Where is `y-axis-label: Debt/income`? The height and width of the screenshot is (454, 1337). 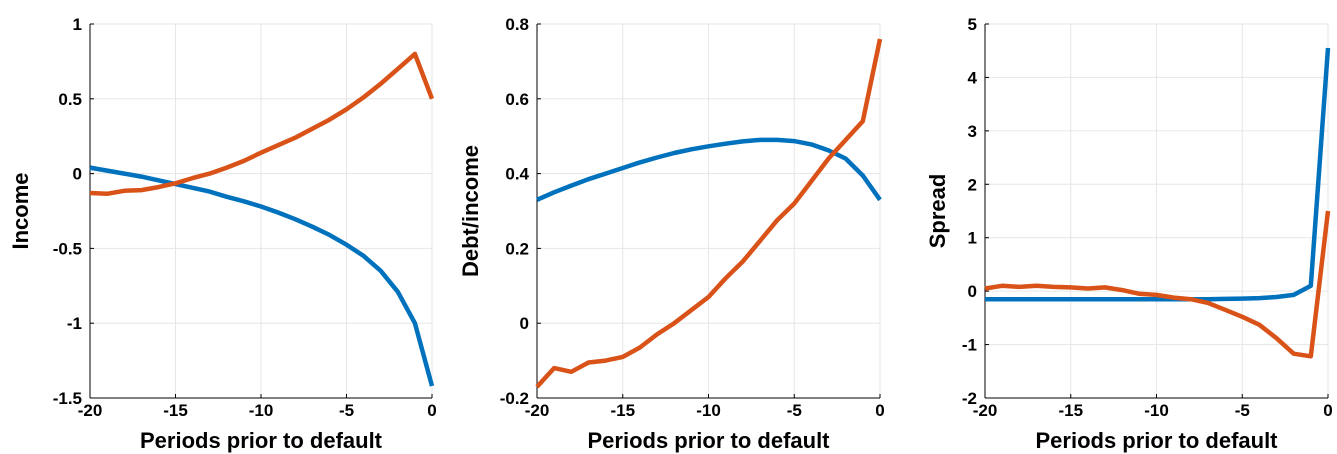 y-axis-label: Debt/income is located at coordinates (470, 211).